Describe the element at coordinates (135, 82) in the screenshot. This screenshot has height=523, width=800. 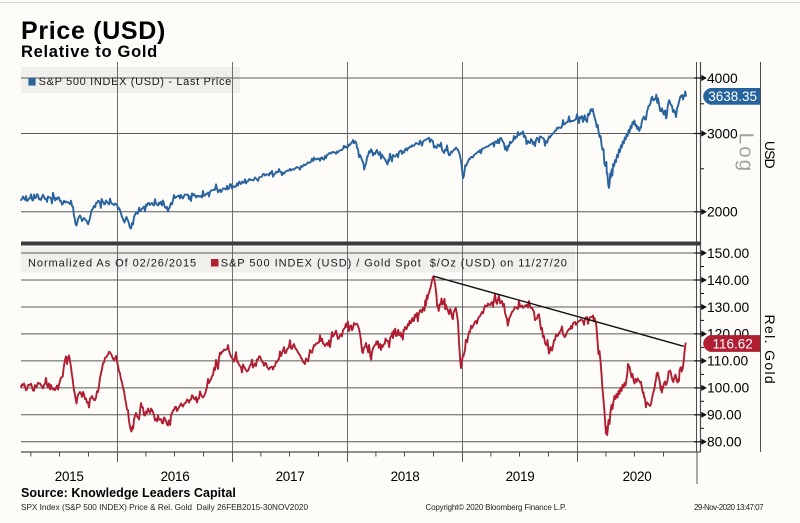
I see `svg-text:S&P 500 INDEX (USD) - Last Pri: S&P 500 INDEX (USD) - Last Price` at that location.